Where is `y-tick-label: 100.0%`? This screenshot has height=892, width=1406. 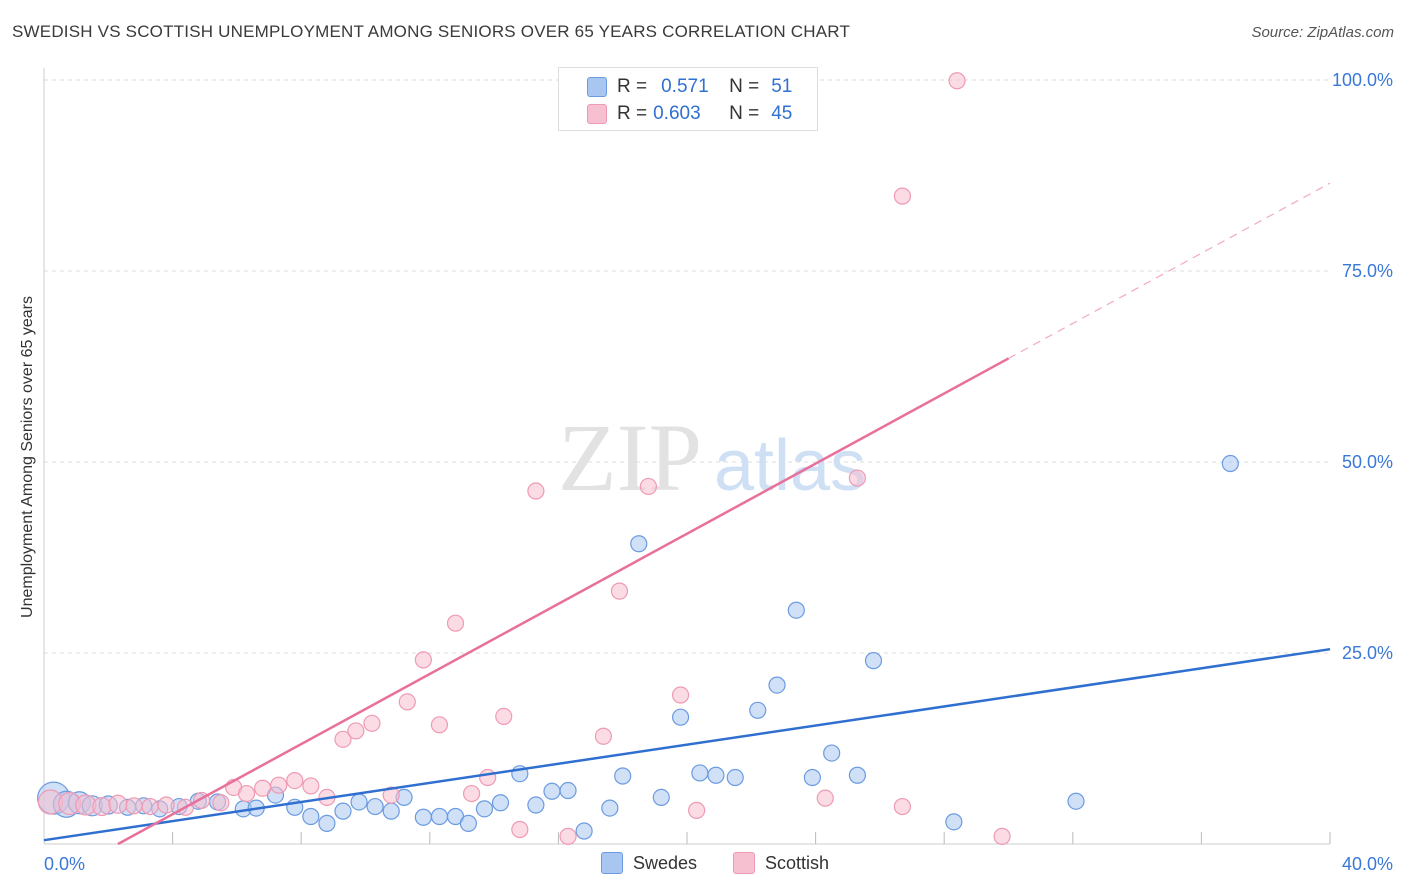 y-tick-label: 100.0% is located at coordinates (1362, 80).